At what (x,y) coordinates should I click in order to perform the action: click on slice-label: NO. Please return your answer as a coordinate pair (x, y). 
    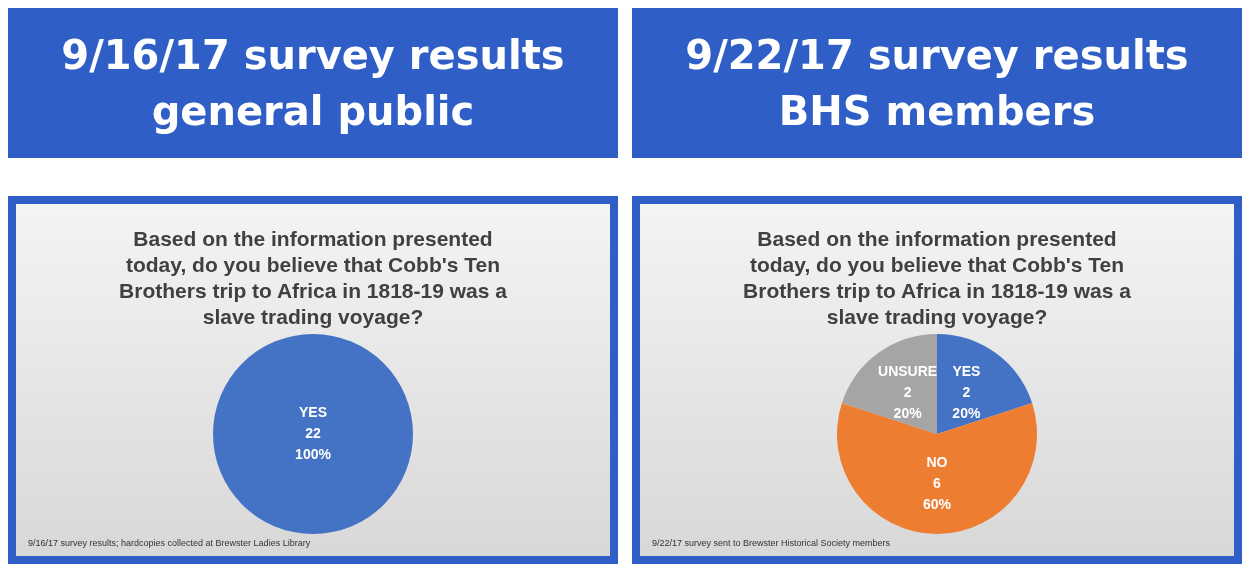
    Looking at the image, I should click on (937, 461).